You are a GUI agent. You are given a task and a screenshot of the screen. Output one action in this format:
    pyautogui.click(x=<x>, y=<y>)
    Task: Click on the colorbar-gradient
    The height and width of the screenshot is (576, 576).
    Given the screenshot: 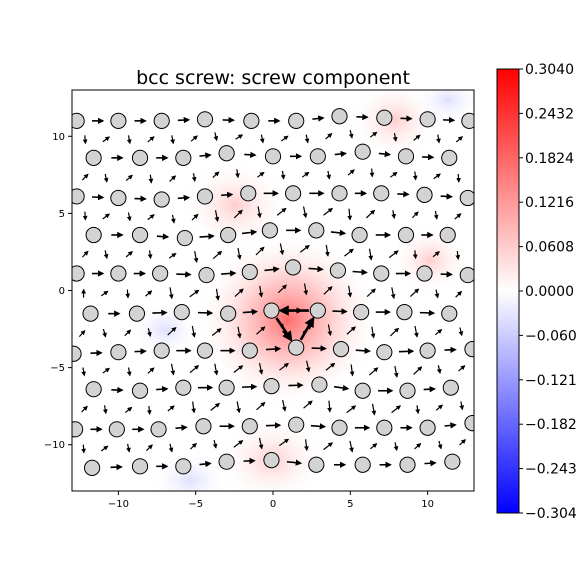 What is the action you would take?
    pyautogui.click(x=508, y=291)
    